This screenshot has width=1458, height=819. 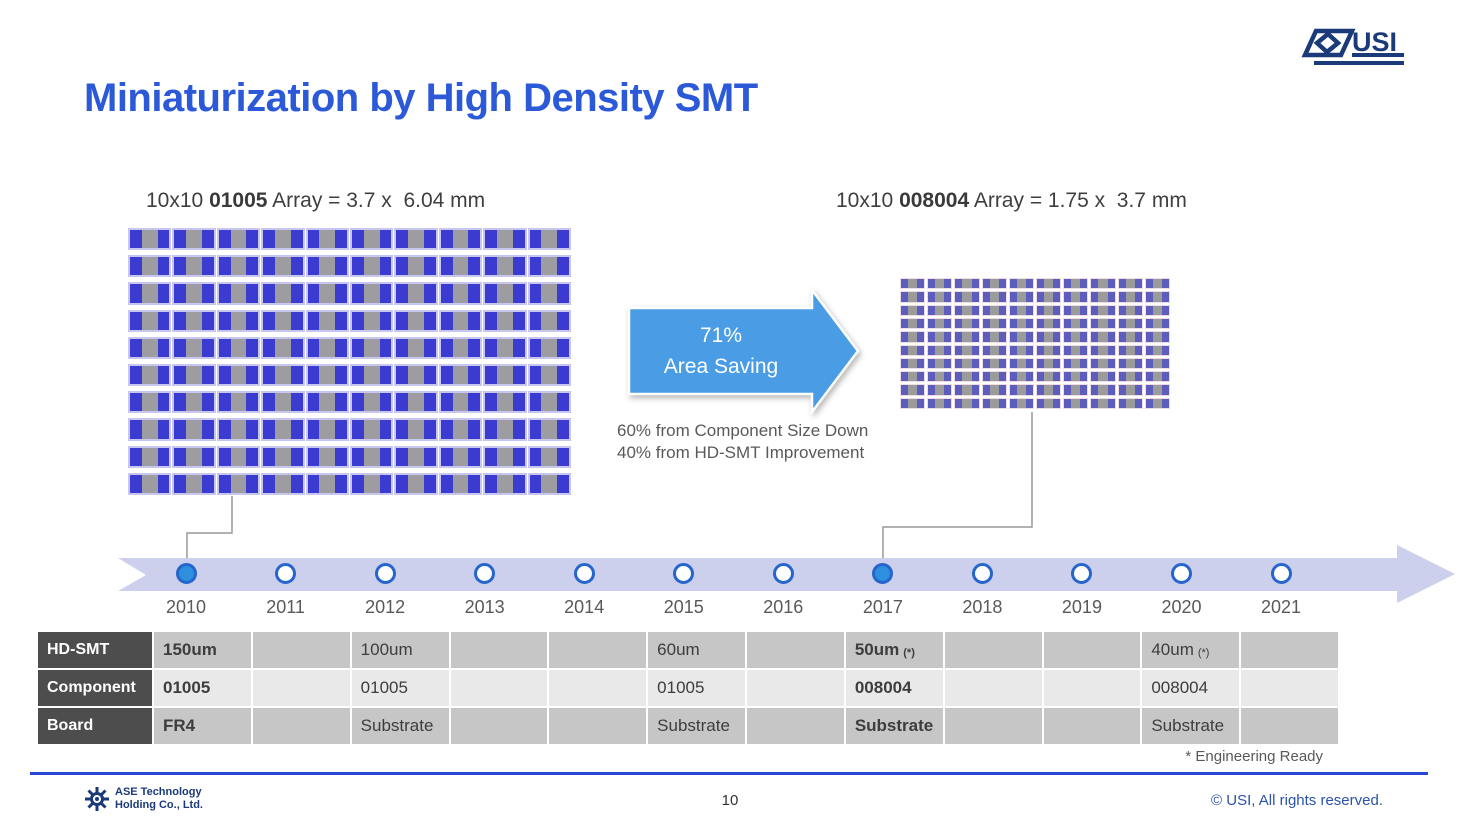 I want to click on table-cell: 40um (*), so click(x=1191, y=650).